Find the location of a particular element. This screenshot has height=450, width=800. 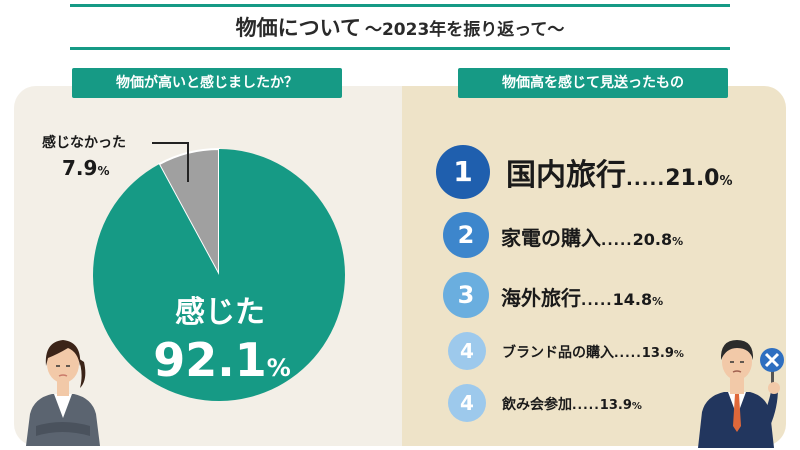

title-rule-top is located at coordinates (400, 5).